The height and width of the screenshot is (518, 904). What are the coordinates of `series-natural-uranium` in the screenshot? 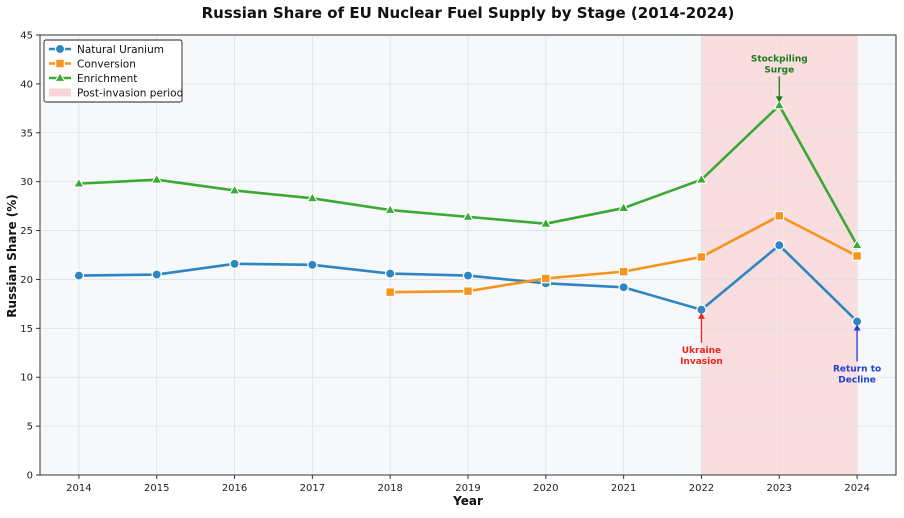 It's located at (468, 283).